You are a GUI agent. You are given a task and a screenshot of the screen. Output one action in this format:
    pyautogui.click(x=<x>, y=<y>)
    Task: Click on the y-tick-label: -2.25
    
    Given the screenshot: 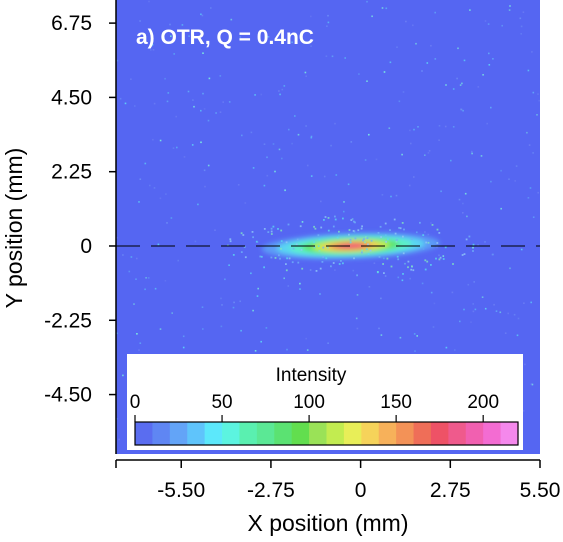 What is the action you would take?
    pyautogui.click(x=68, y=320)
    